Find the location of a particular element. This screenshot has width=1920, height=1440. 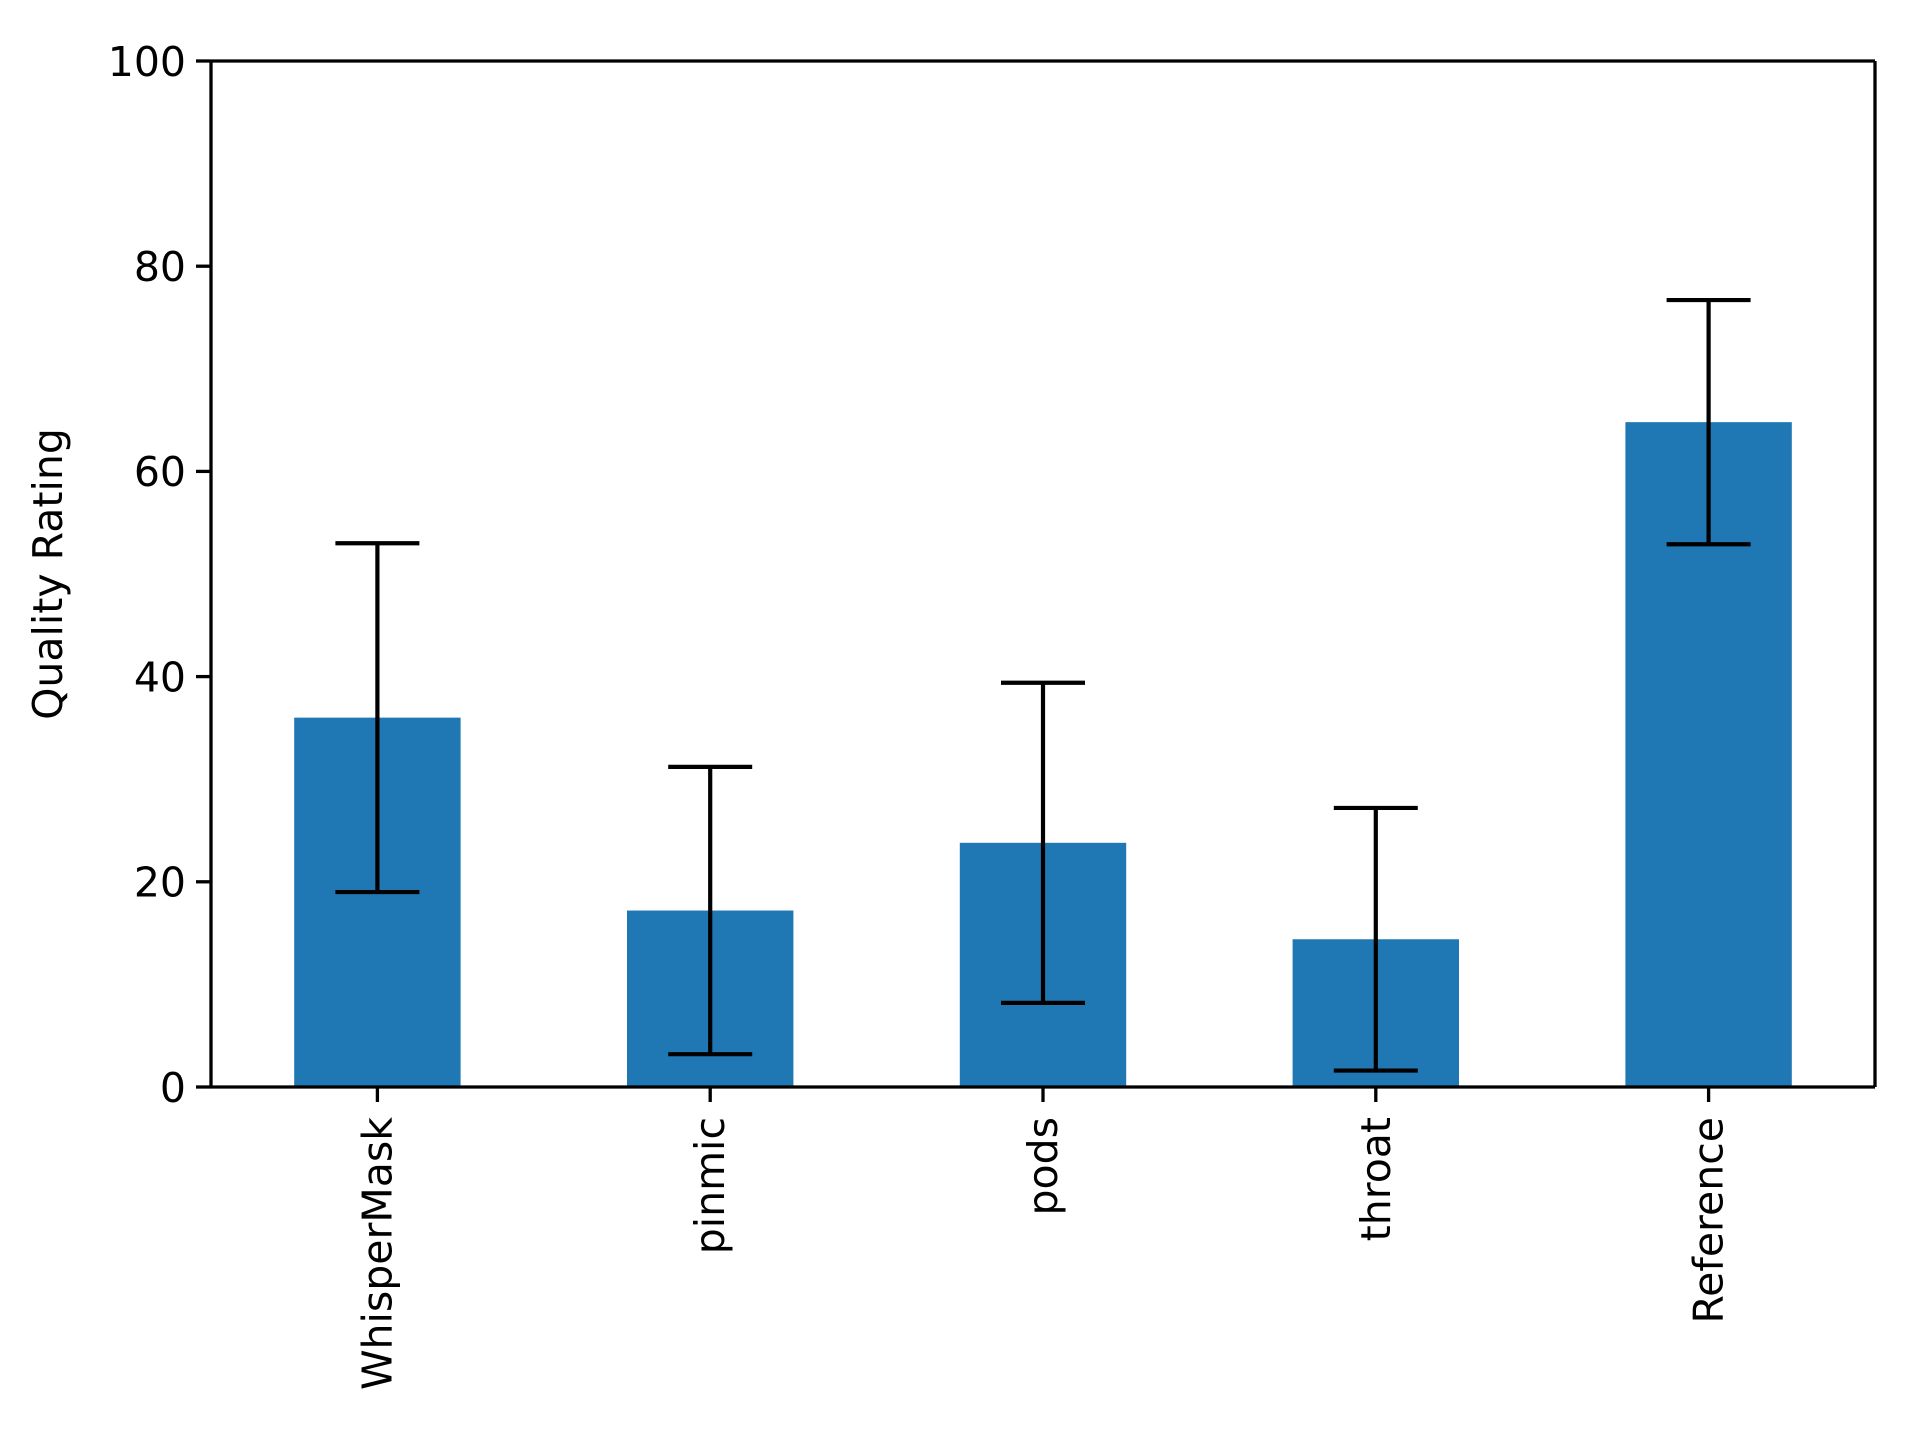

x-tick-label-throat: throat is located at coordinates (1376, 1179).